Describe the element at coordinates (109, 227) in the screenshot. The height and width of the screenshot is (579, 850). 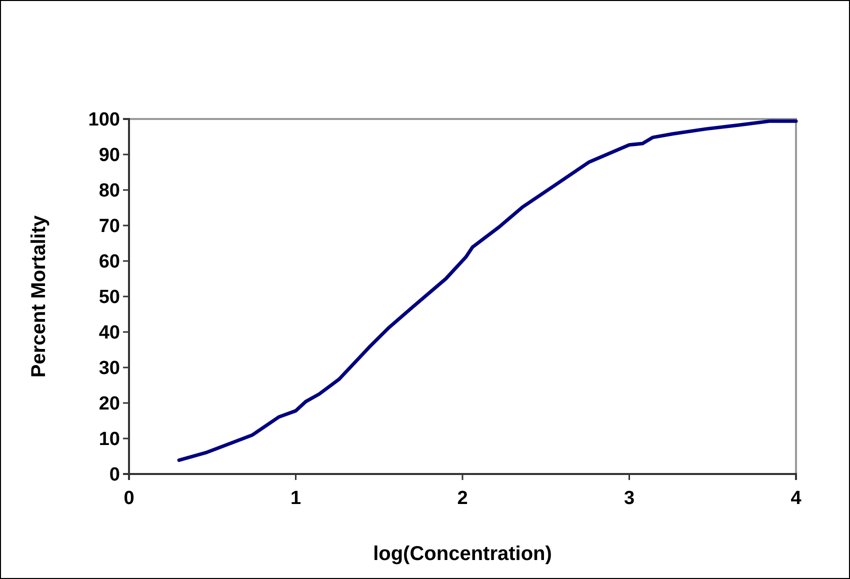
I see `y-tick-label: 70` at that location.